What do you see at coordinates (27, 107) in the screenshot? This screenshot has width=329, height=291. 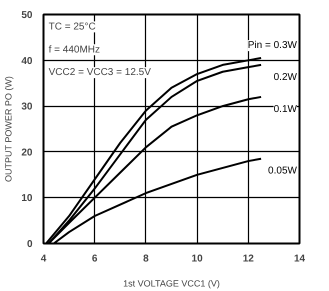 I see `y-tick-label: 30` at bounding box center [27, 107].